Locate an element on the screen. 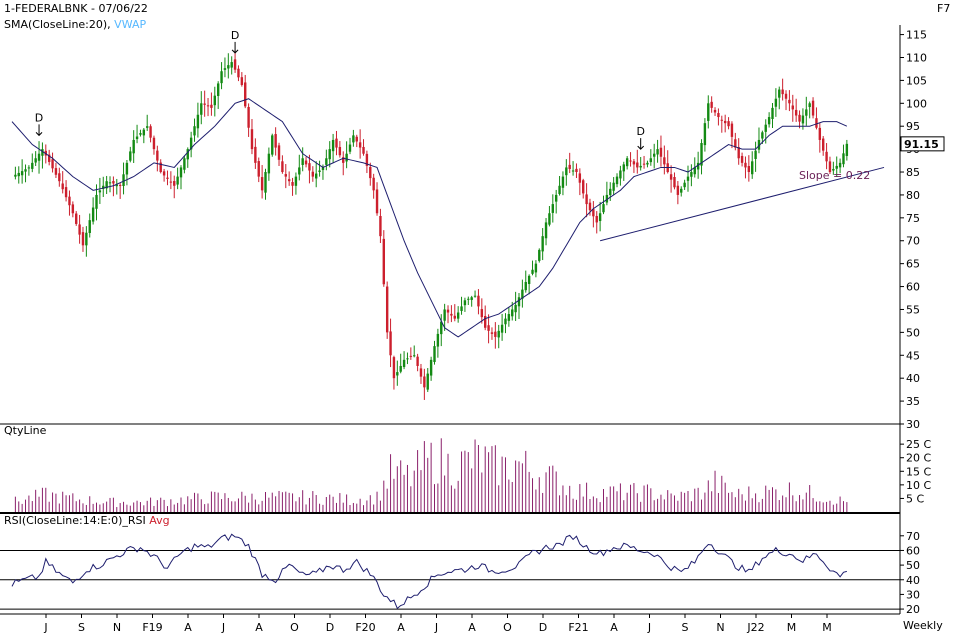 The image size is (955, 635). price-tick-label: 35 is located at coordinates (913, 401).